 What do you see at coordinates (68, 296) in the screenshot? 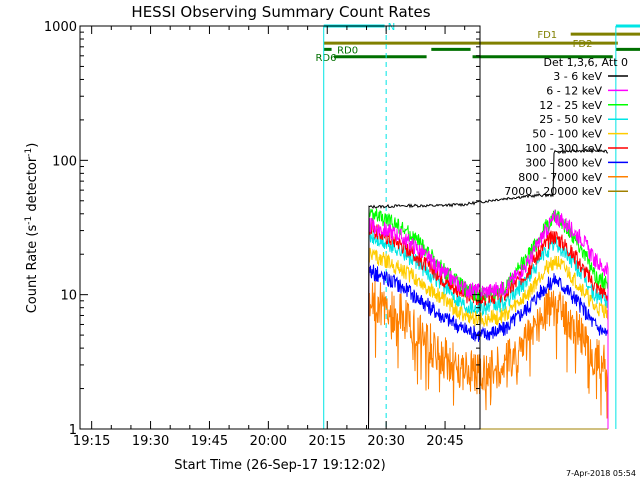
I see `y-tick-label: 10` at bounding box center [68, 296].